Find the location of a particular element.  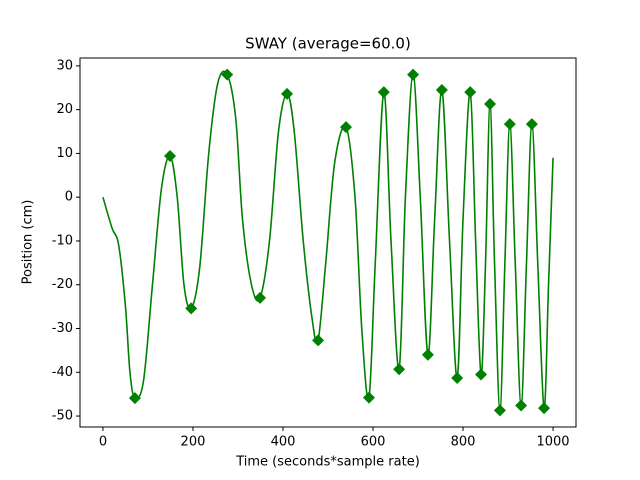

x-tick-label: 1000 is located at coordinates (552, 442).